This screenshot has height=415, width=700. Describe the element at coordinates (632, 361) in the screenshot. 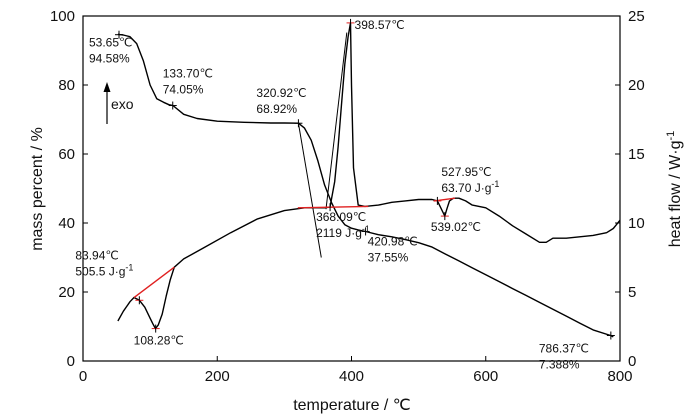

I see `y-right-tick-label: 0` at that location.